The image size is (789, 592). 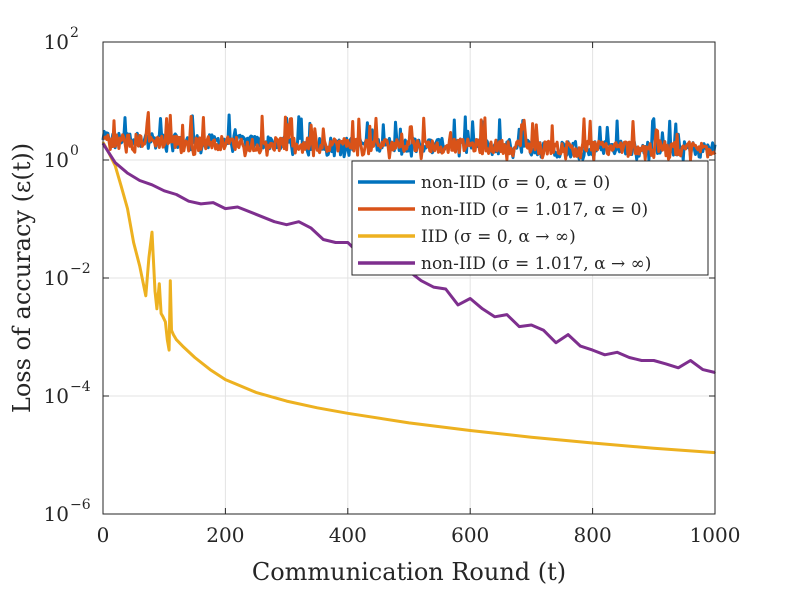 I want to click on x-tick-label: 800, so click(x=593, y=535).